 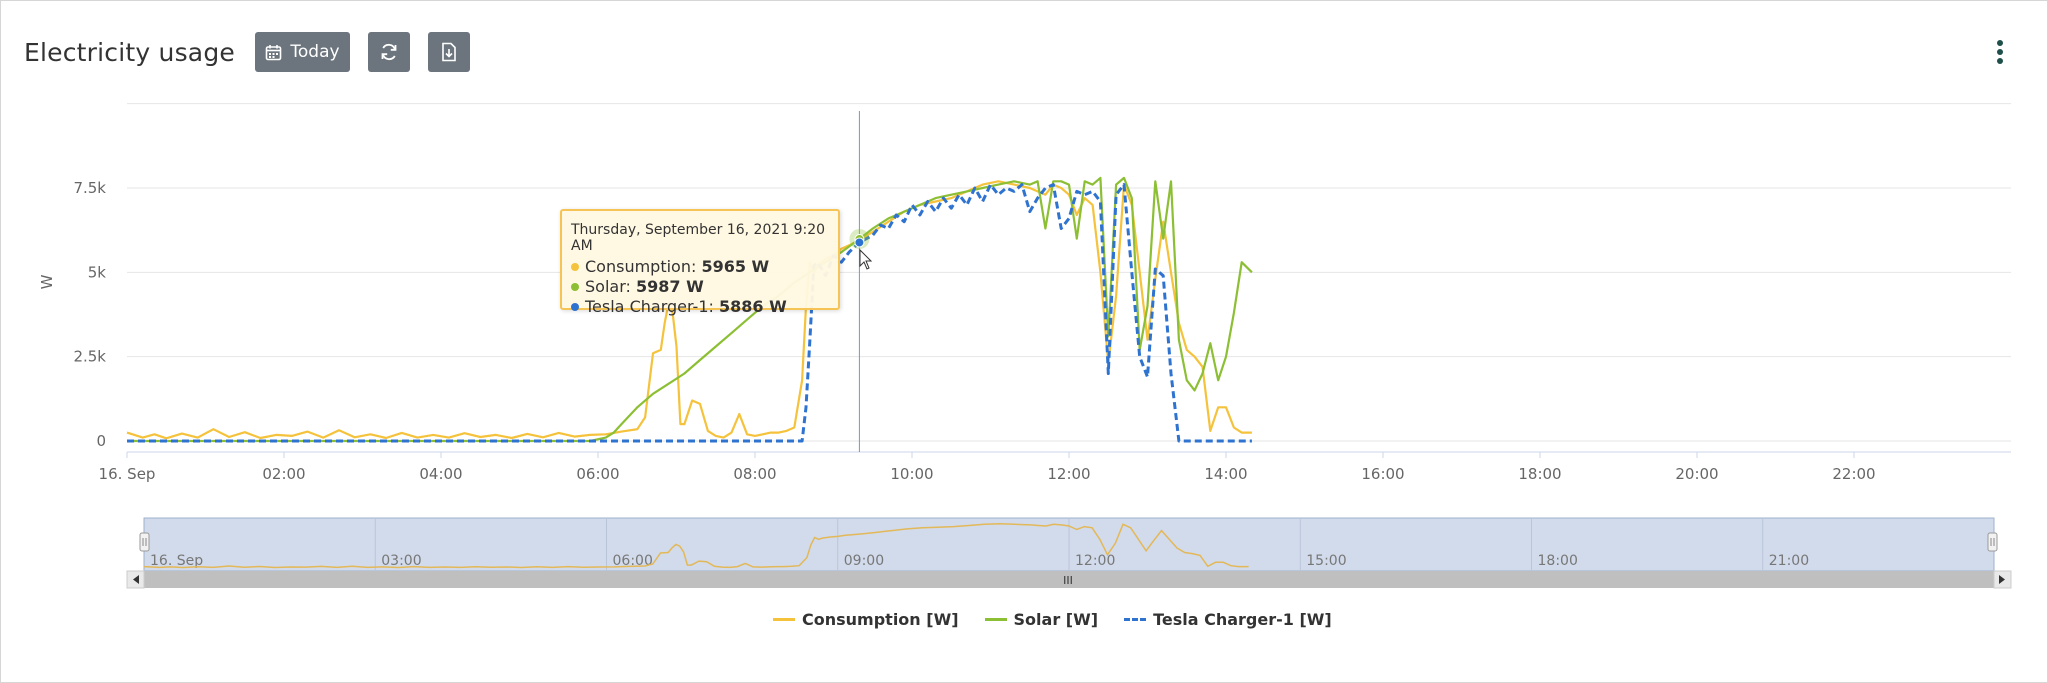 I want to click on navigator-label: 12:00, so click(x=1095, y=561).